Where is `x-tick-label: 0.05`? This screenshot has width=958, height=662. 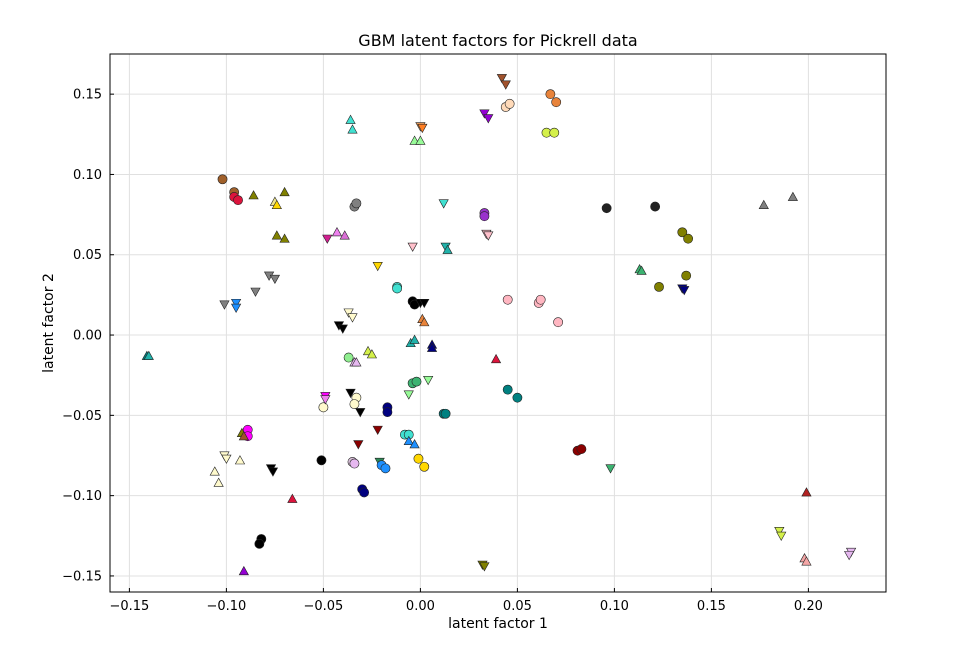 x-tick-label: 0.05 is located at coordinates (517, 606).